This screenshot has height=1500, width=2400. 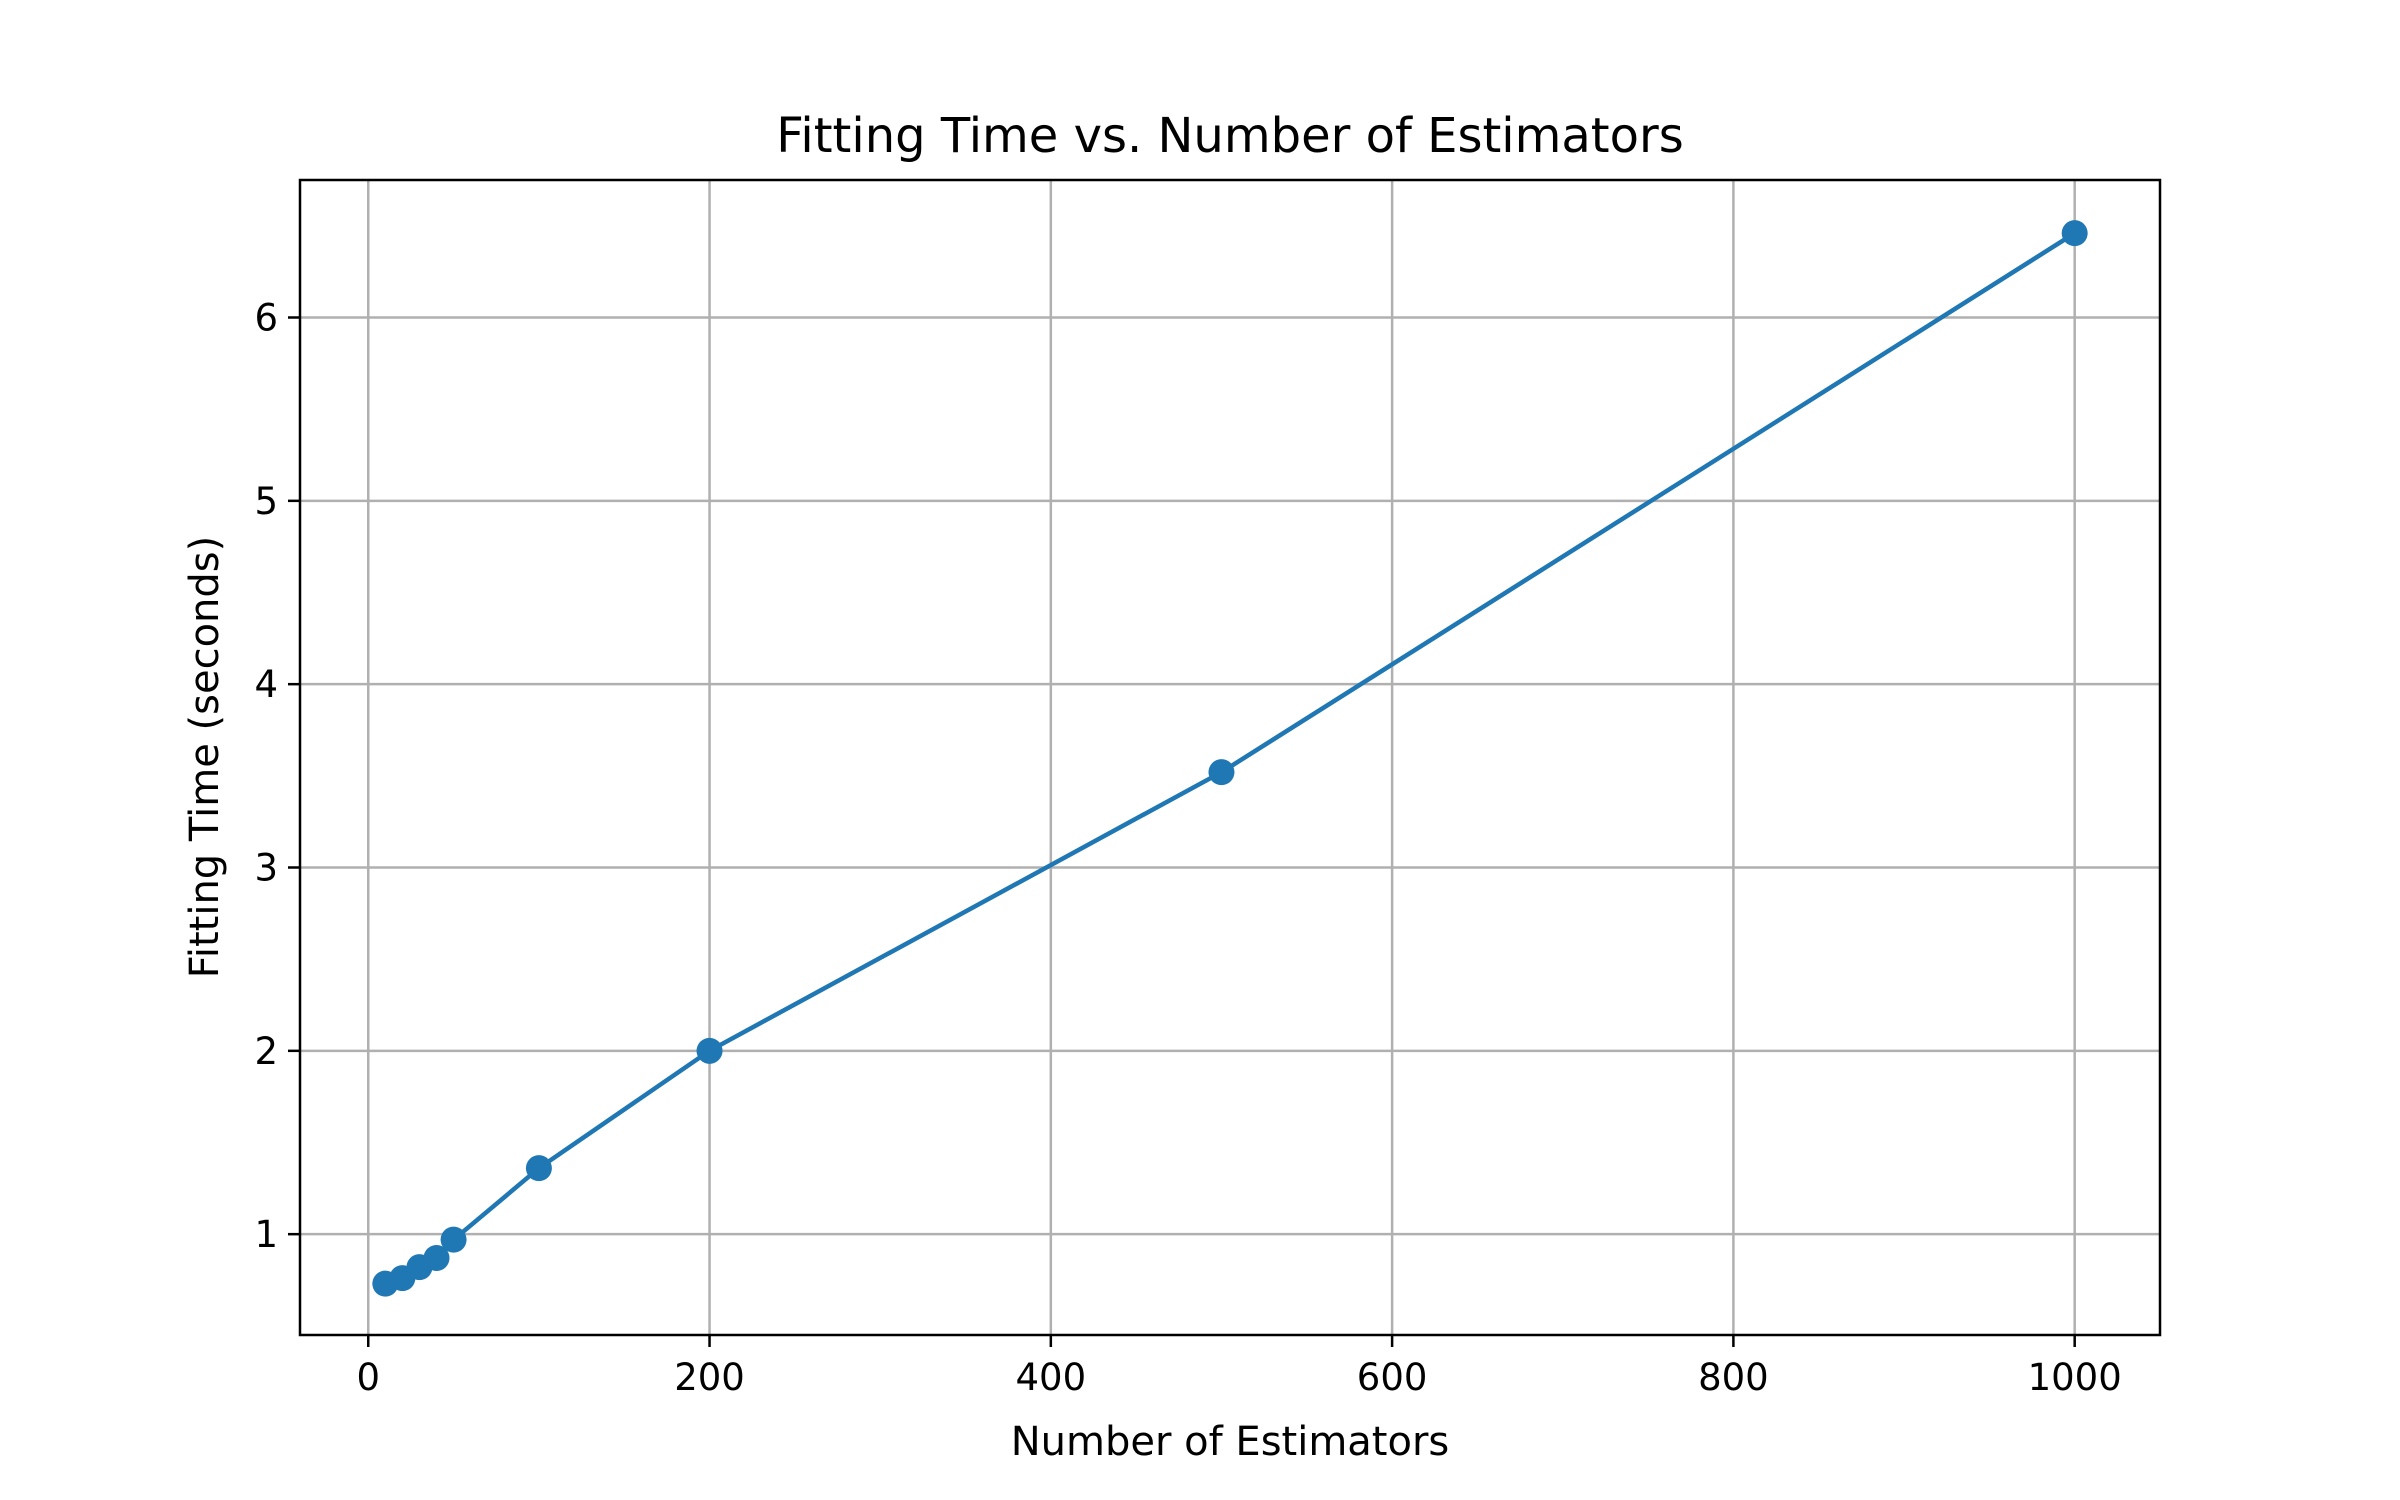 I want to click on y-tick-label: 5, so click(x=266, y=501).